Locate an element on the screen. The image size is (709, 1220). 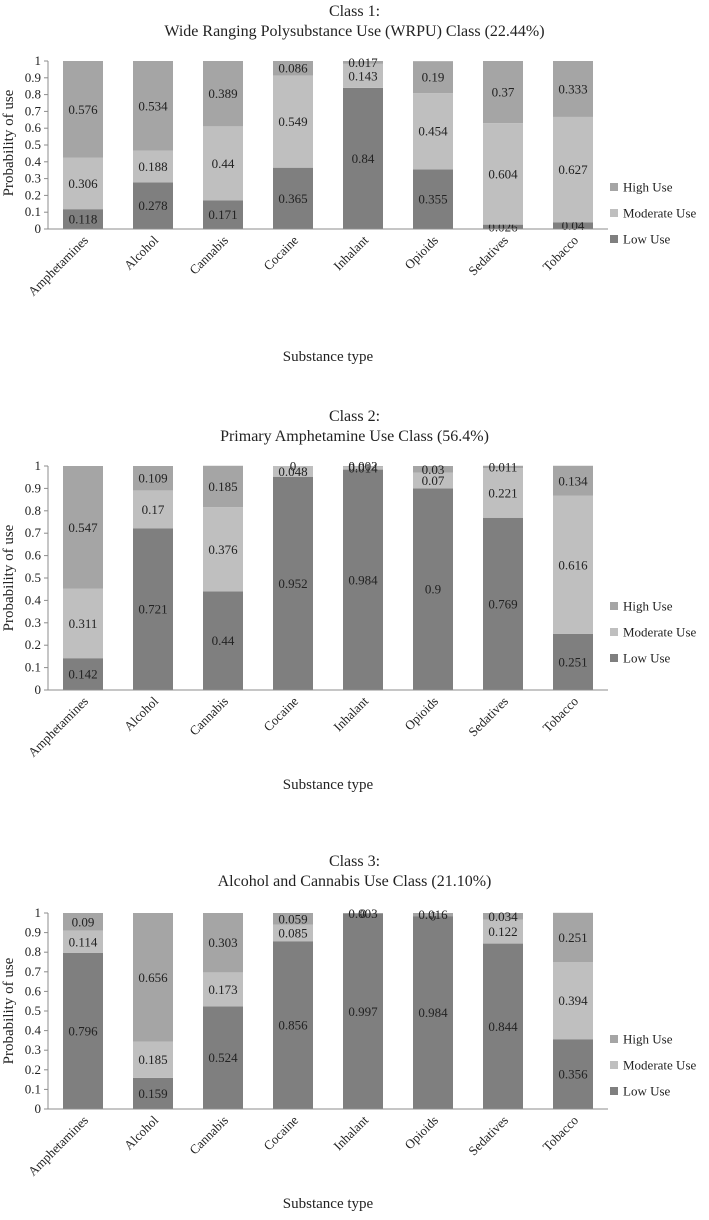
data-label-moderate: 0.549 is located at coordinates (292, 121).